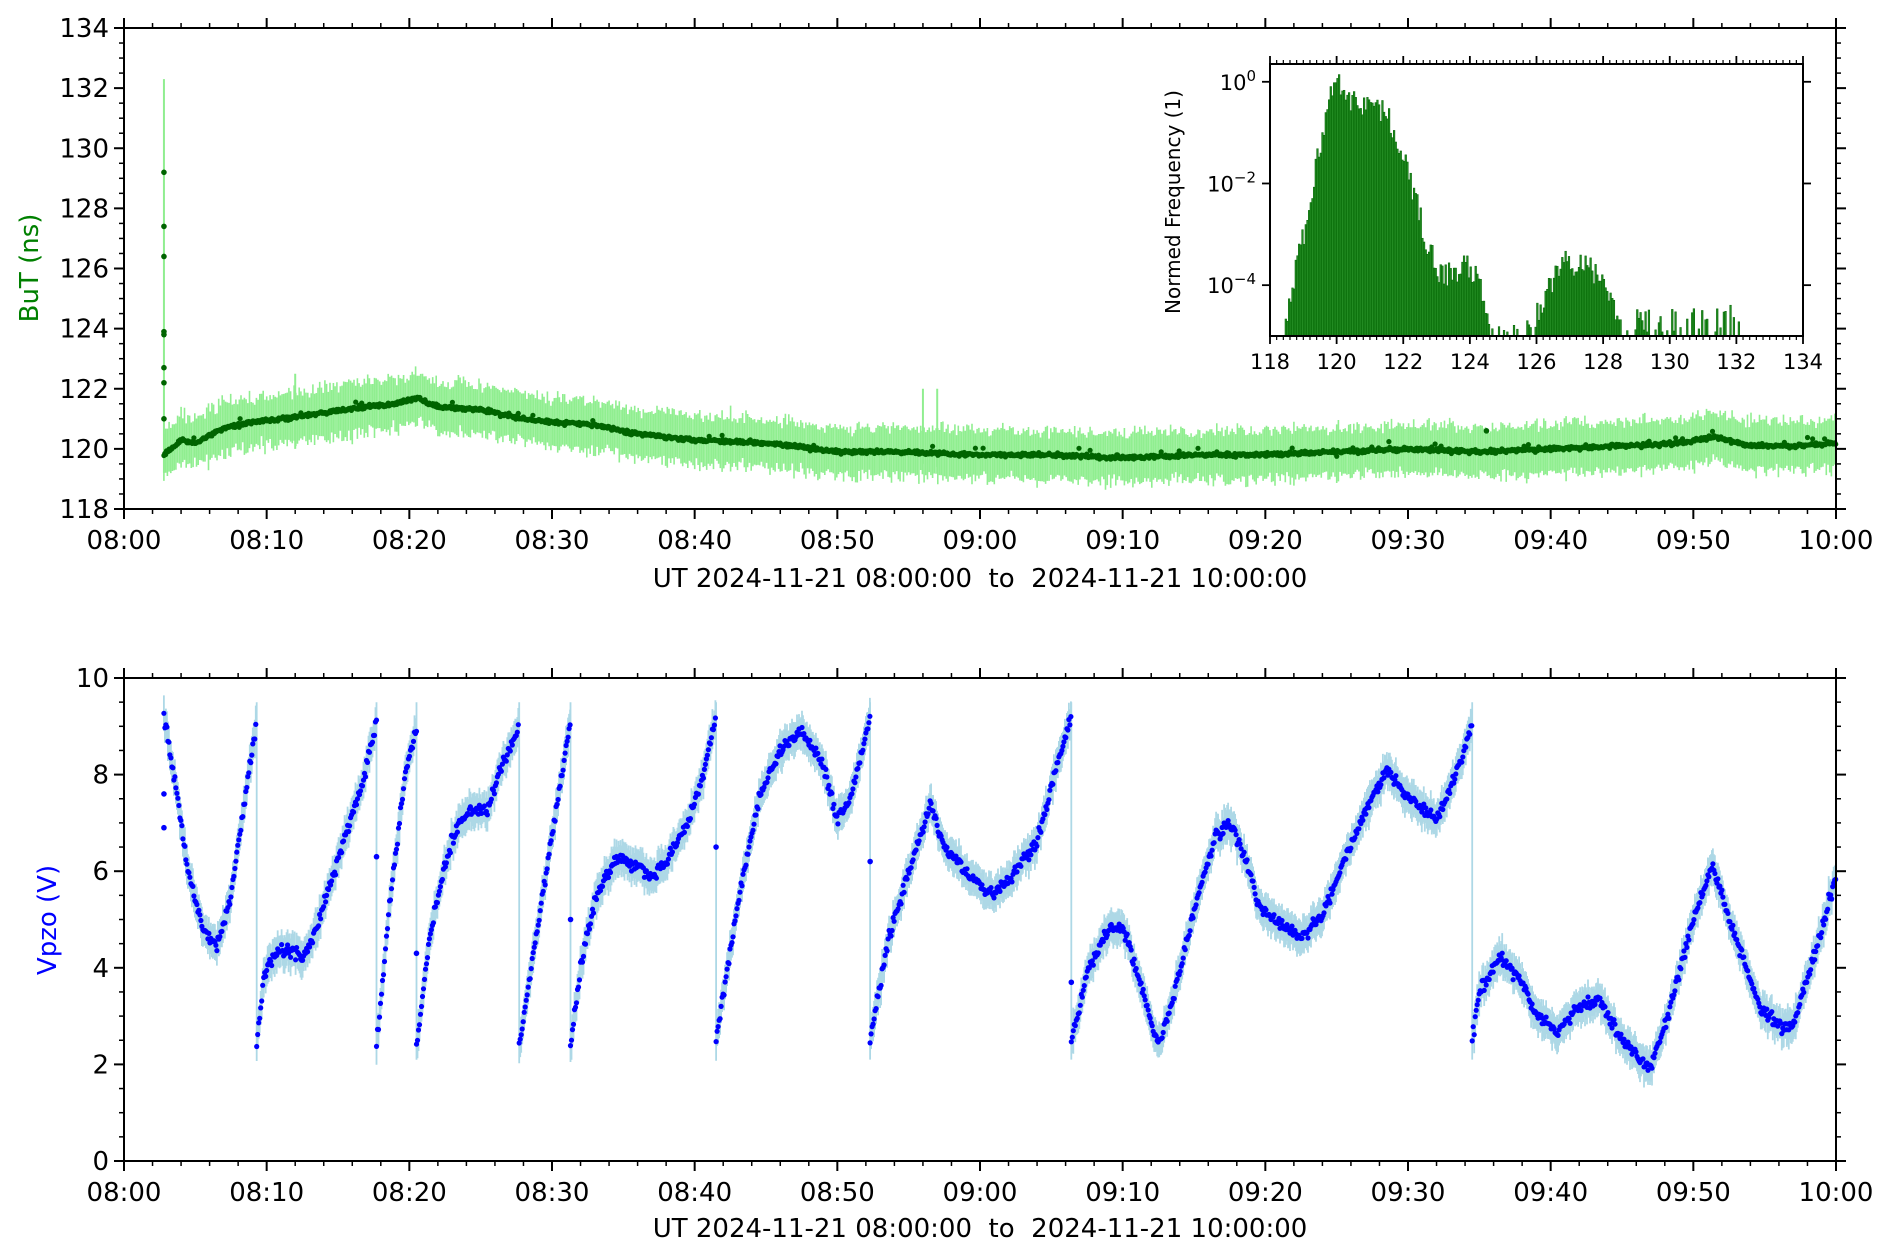 The height and width of the screenshot is (1255, 1892). What do you see at coordinates (1803, 362) in the screenshot?
I see `inset-x-tick-label: 134` at bounding box center [1803, 362].